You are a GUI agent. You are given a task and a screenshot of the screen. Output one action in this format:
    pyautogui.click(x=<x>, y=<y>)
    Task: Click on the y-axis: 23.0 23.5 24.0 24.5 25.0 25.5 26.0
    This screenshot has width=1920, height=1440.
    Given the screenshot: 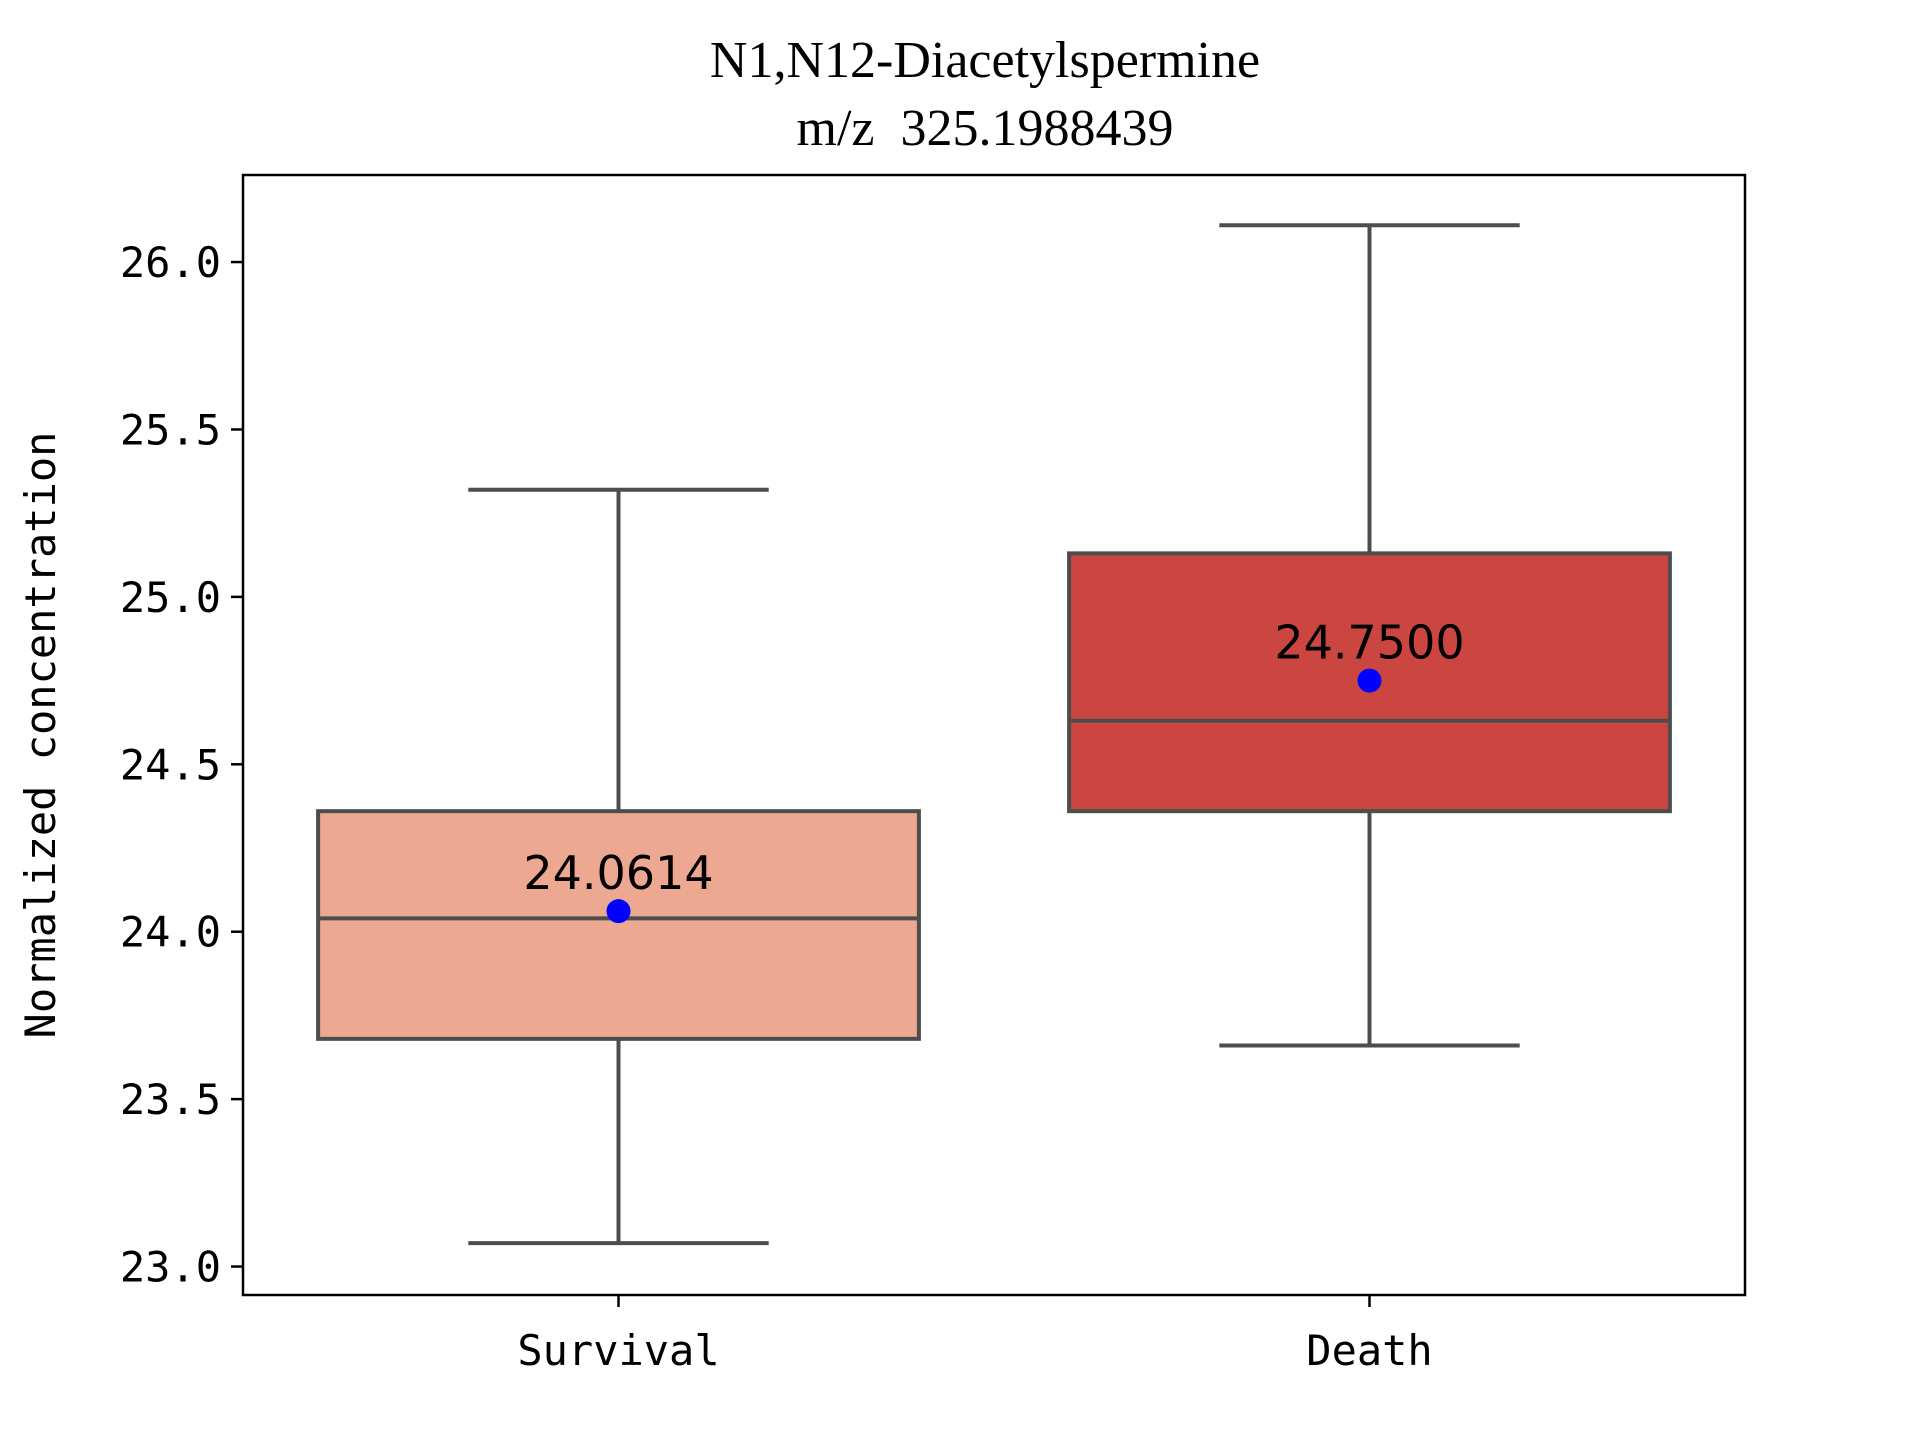 What is the action you would take?
    pyautogui.click(x=181, y=765)
    